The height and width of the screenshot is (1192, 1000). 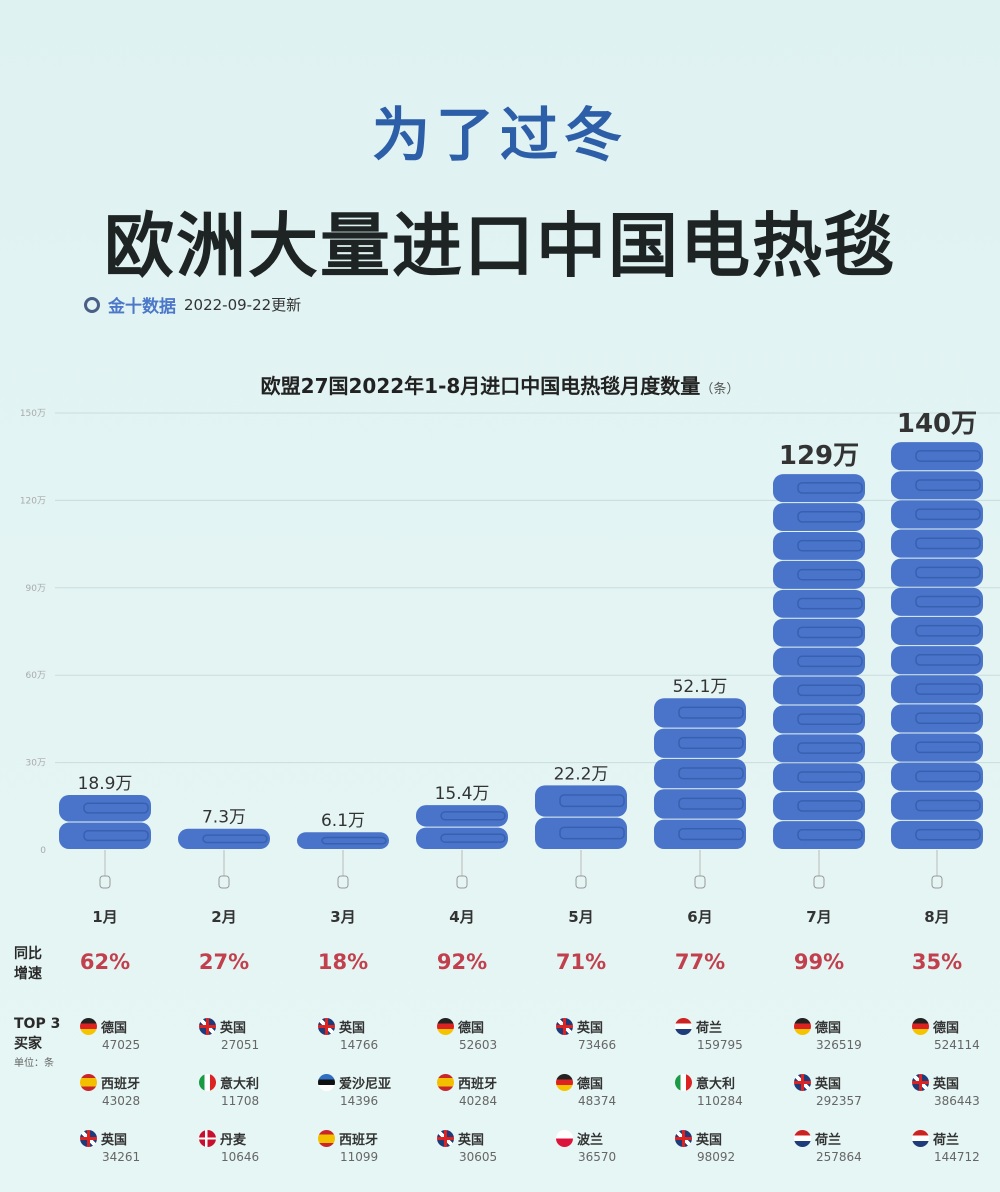 I want to click on buyer-entry: 爱沙尼亚 14396, so click(x=373, y=1090).